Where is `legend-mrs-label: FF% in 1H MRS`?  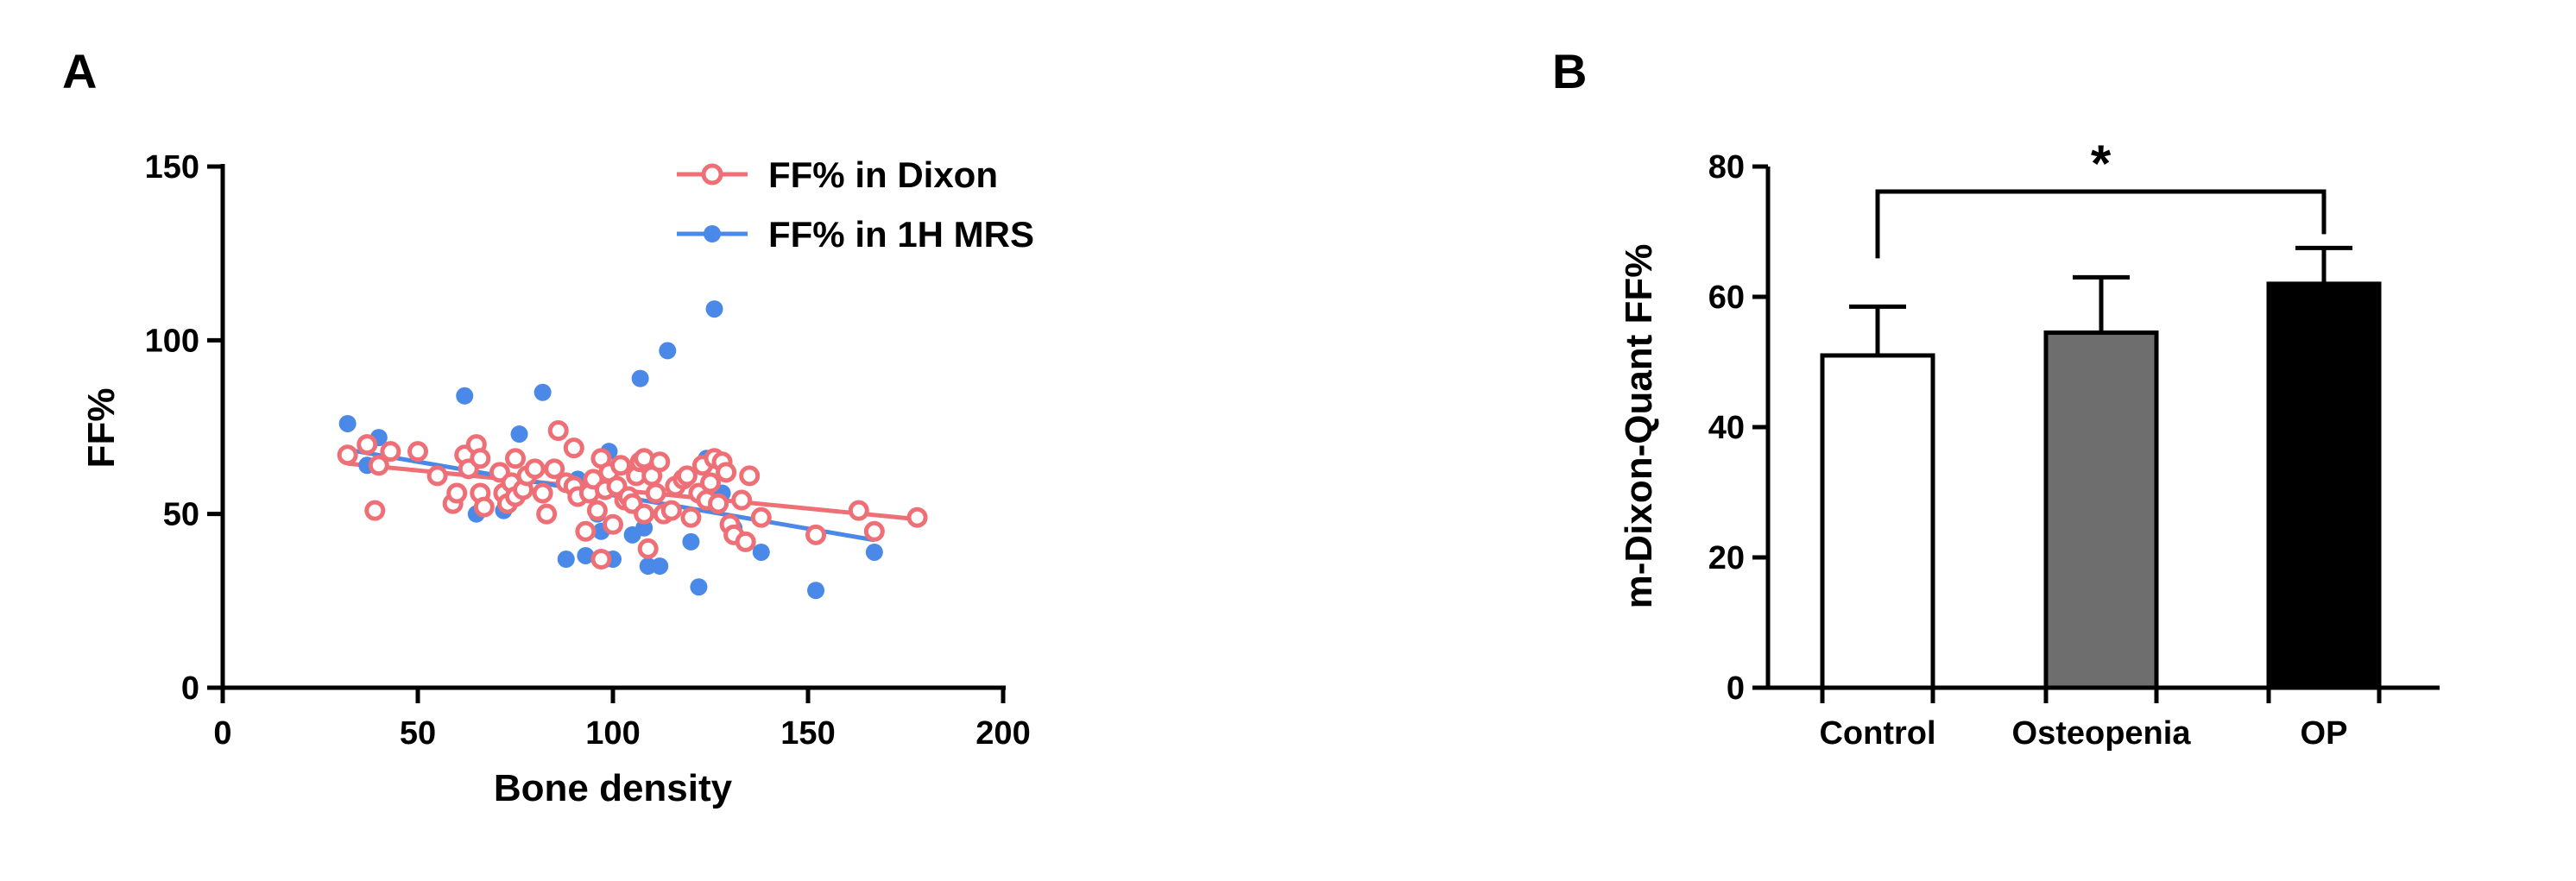
legend-mrs-label: FF% in 1H MRS is located at coordinates (901, 234).